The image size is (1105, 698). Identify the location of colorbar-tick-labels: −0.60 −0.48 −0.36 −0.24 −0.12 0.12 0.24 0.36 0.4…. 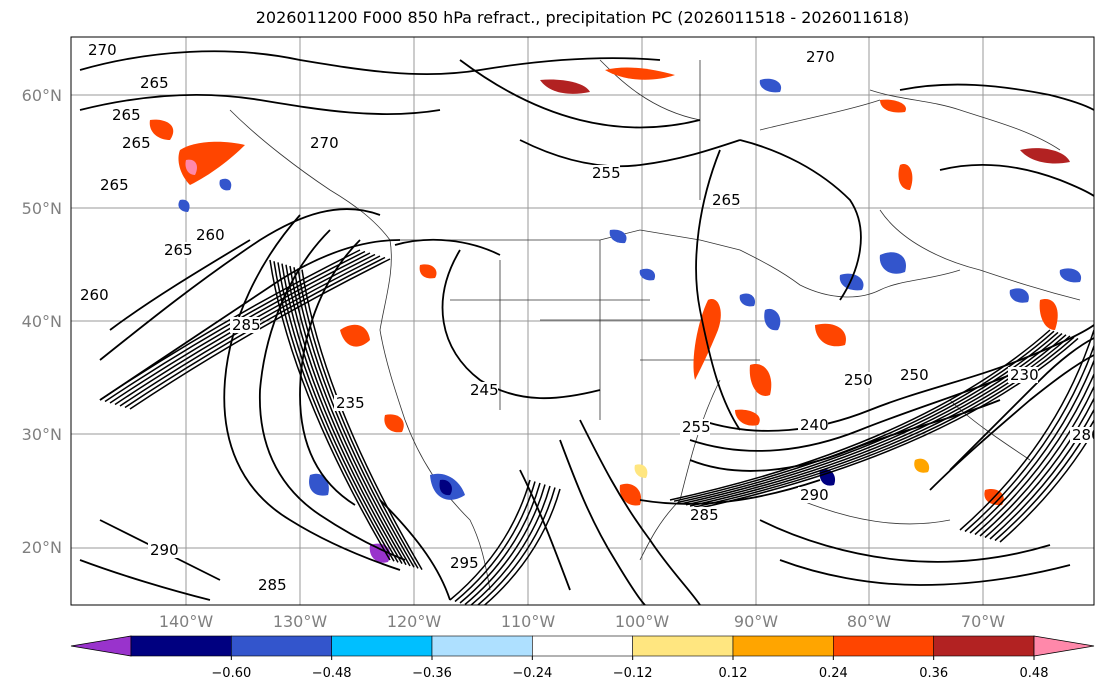
(630, 668).